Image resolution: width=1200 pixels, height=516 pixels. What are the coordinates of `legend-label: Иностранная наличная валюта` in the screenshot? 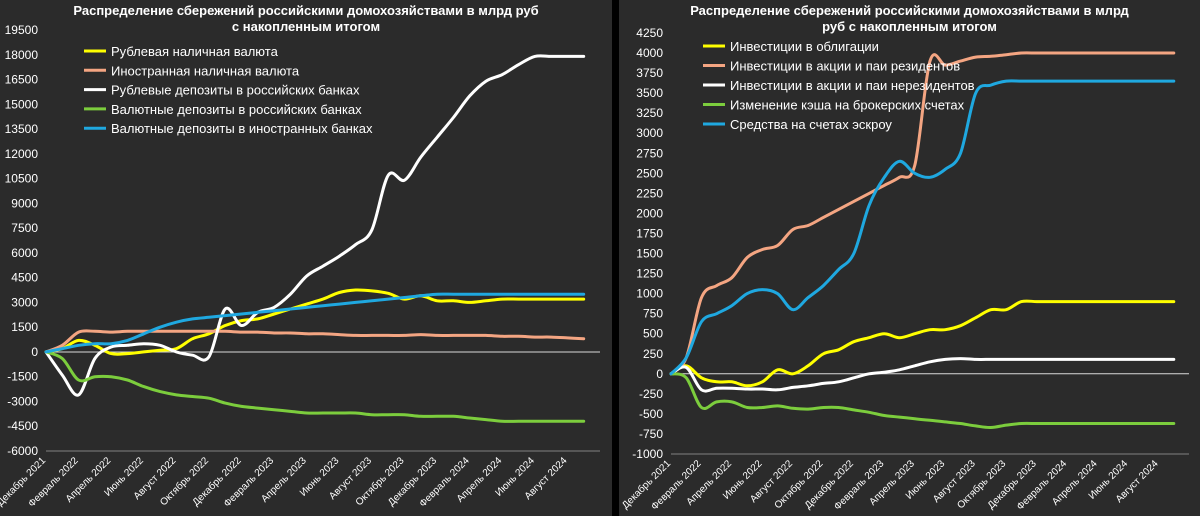 It's located at (205, 70).